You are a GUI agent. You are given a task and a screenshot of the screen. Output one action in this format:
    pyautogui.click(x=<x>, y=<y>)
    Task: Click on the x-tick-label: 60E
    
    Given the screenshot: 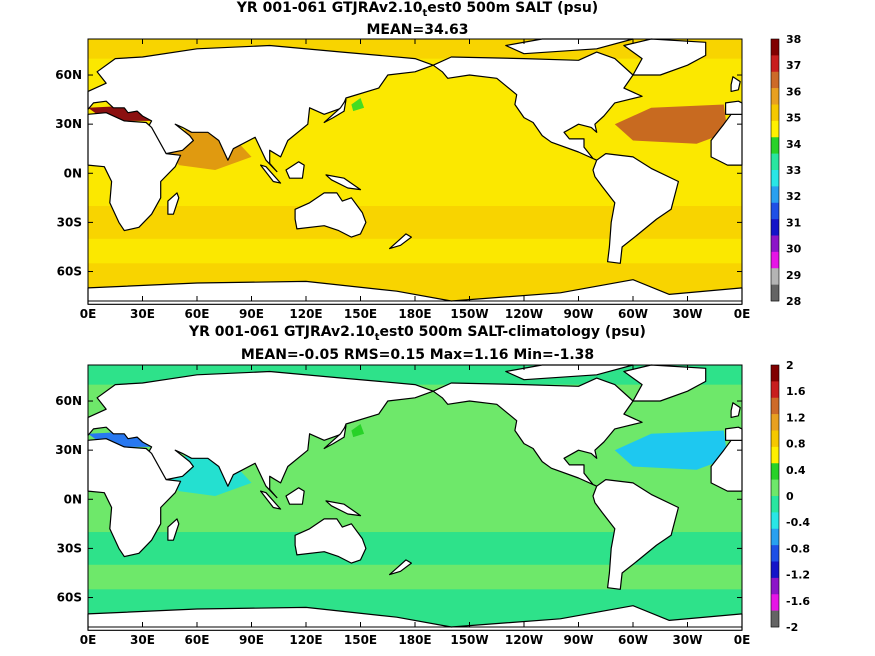 What is the action you would take?
    pyautogui.click(x=197, y=314)
    